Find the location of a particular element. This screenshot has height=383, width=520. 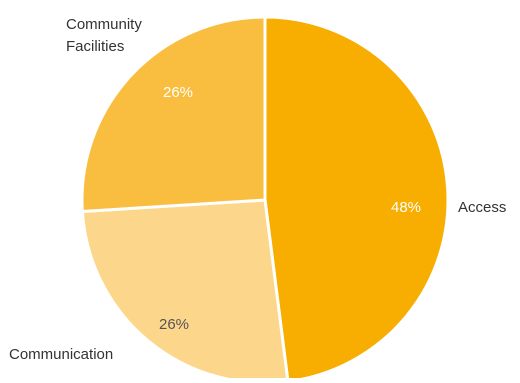

slice-value-label-community-facilities: 26% is located at coordinates (178, 92).